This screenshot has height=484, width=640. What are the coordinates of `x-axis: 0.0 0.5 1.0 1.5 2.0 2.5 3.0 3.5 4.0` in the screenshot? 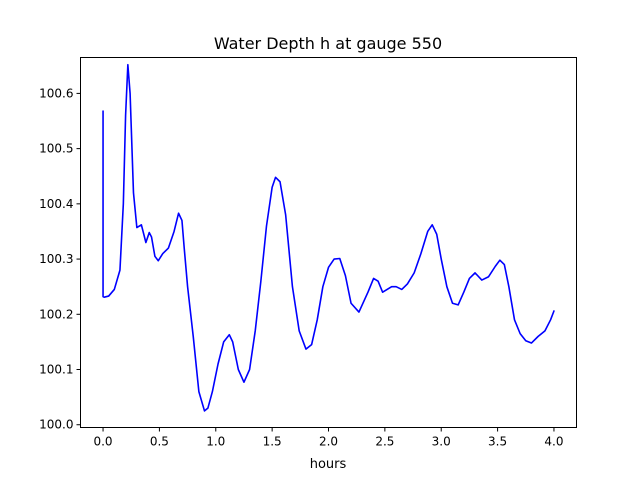 It's located at (328, 438).